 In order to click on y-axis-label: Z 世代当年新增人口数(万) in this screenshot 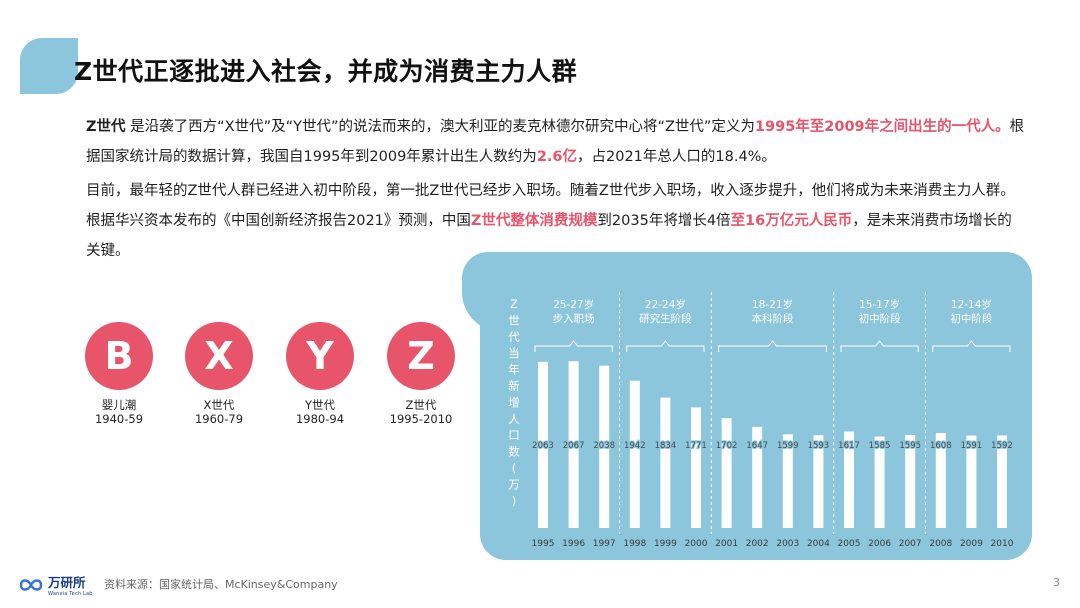, I will do `click(514, 402)`.